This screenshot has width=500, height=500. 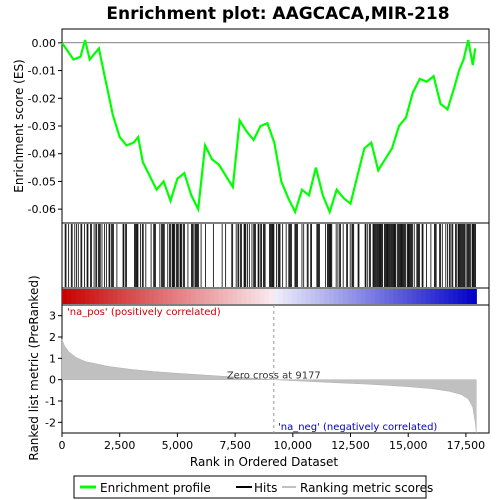 What do you see at coordinates (19, 125) in the screenshot?
I see `enrichment-y-axis-label: Enrichment score (ES)` at bounding box center [19, 125].